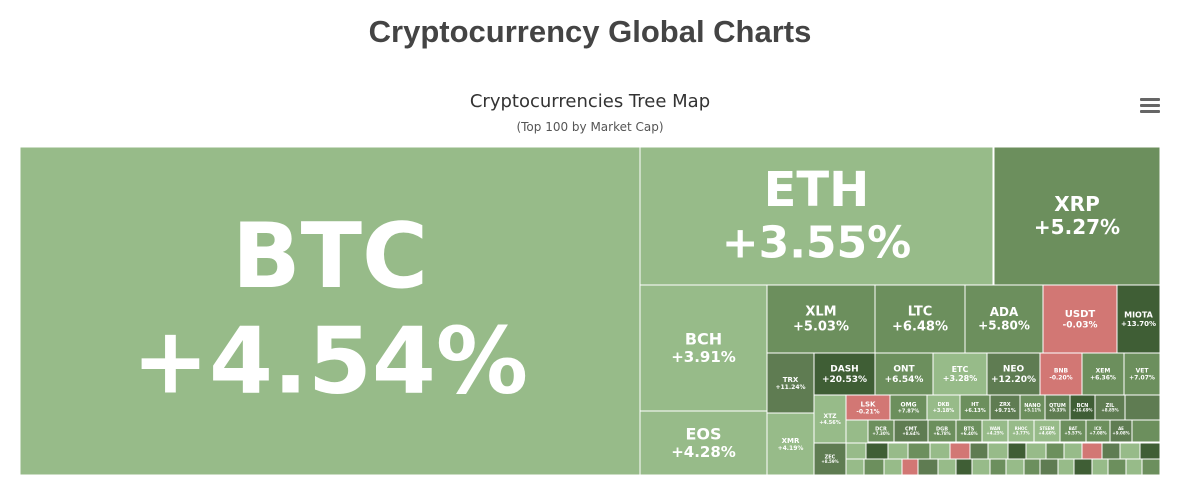 This screenshot has width=1200, height=484. I want to click on treemap-tile-etc, so click(960, 374).